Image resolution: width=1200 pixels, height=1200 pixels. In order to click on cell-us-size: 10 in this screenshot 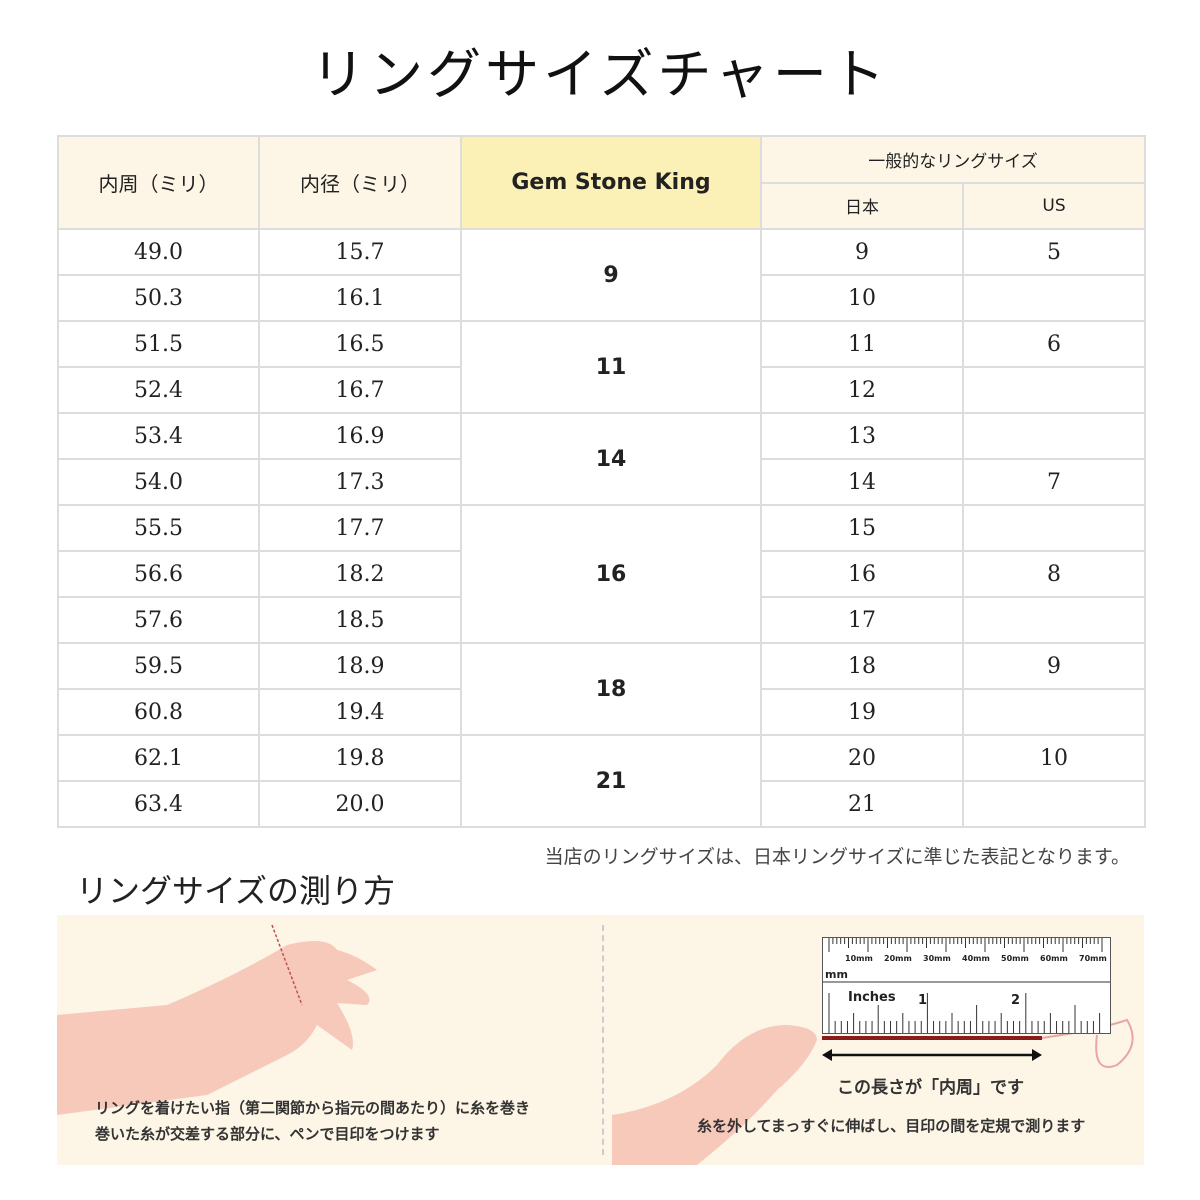, I will do `click(1054, 758)`.